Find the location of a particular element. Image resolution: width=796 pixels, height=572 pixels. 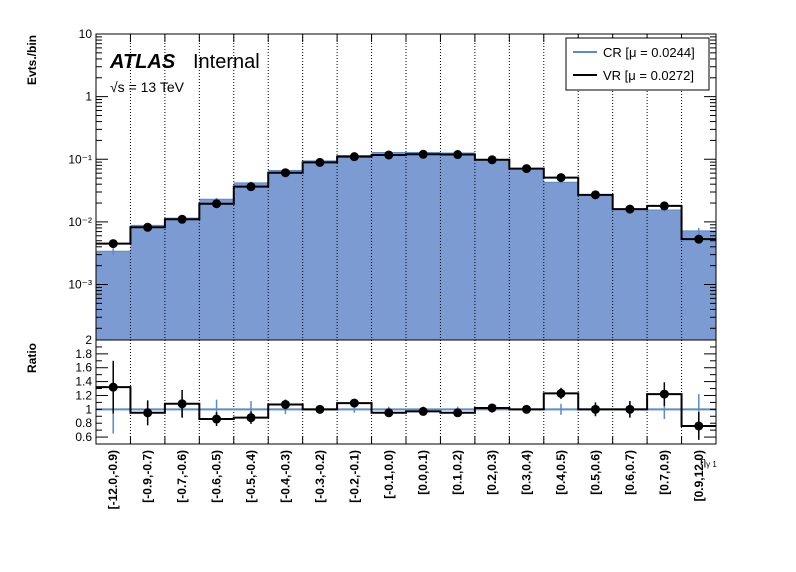

x-category-label: [-0.6,-0.5) is located at coordinates (217, 476).